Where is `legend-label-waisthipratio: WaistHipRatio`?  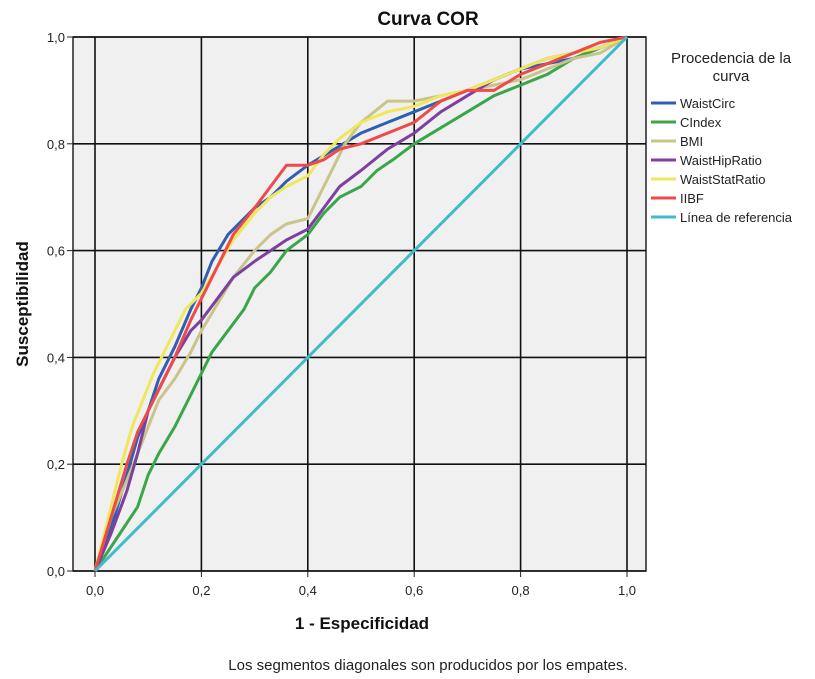
legend-label-waisthipratio: WaistHipRatio is located at coordinates (721, 160).